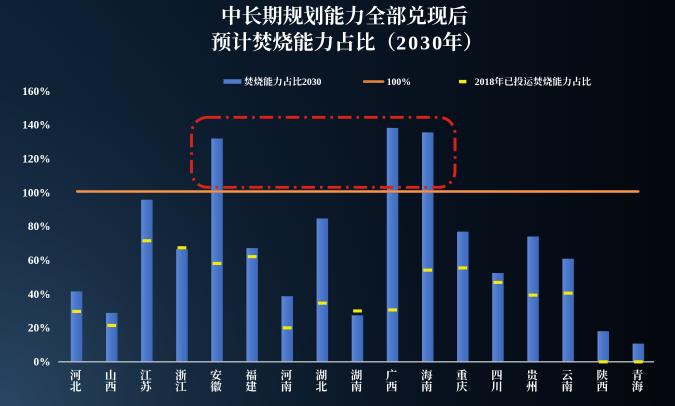 This screenshot has height=406, width=675. Describe the element at coordinates (36, 159) in the screenshot. I see `svg-text: 120%` at that location.